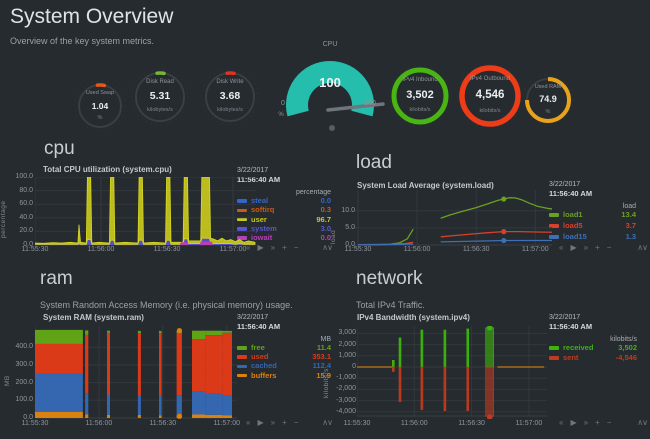  I want to click on network-x-tick: 11:57:00, so click(529, 423).